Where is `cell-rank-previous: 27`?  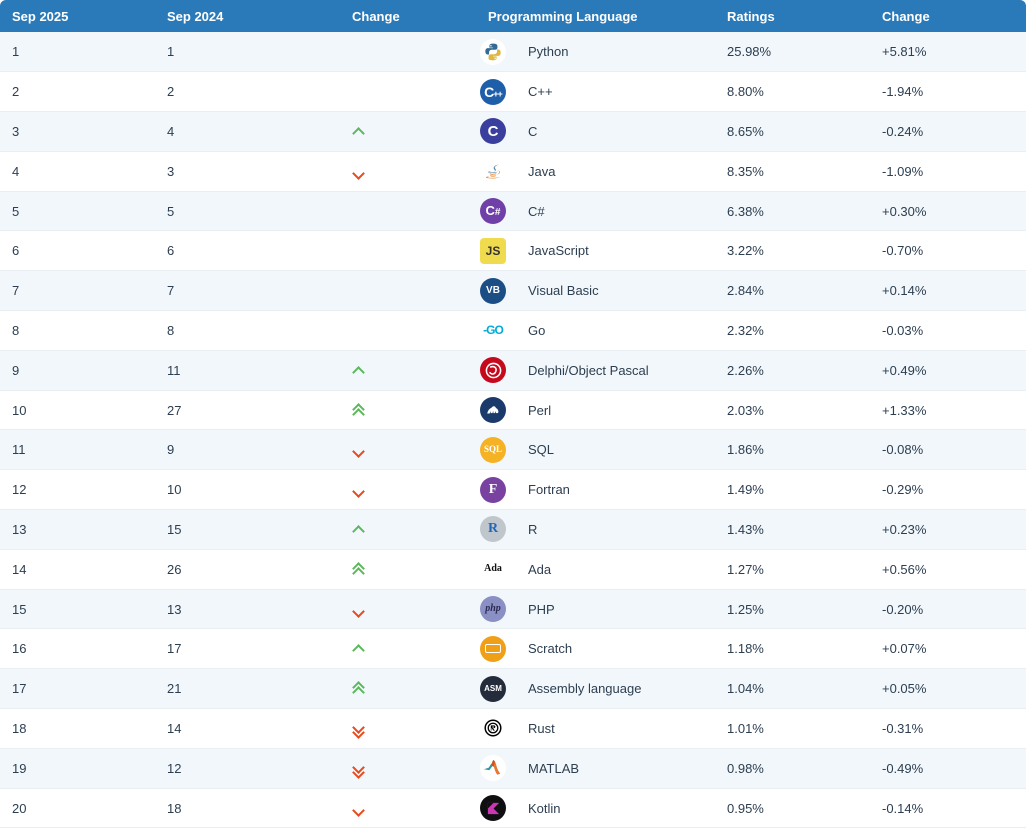 cell-rank-previous: 27 is located at coordinates (232, 410).